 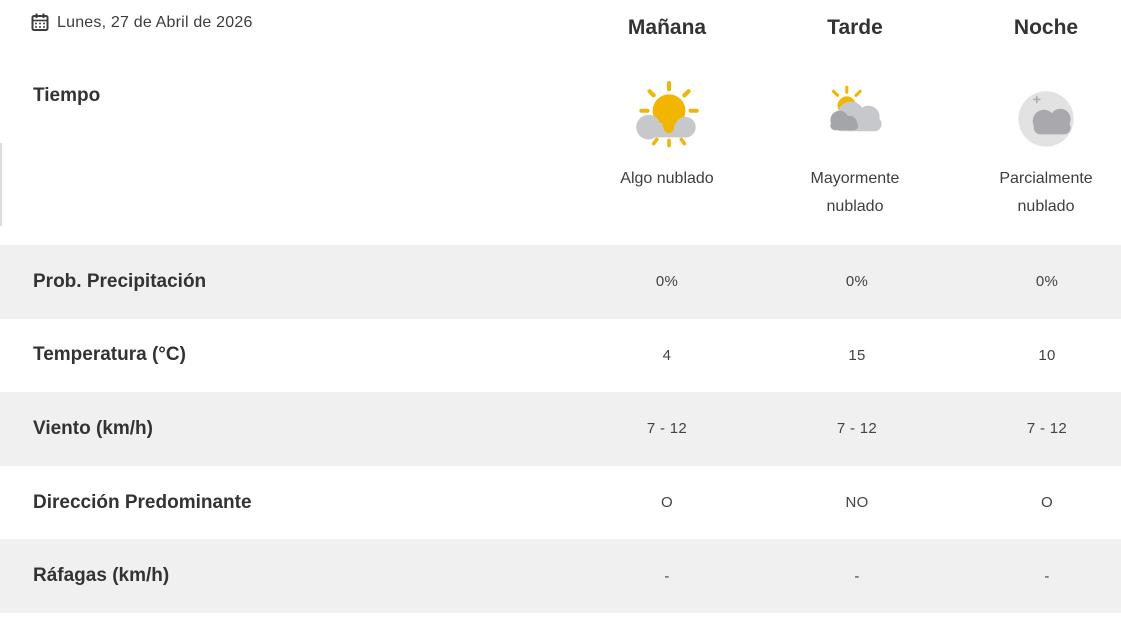 What do you see at coordinates (93, 428) in the screenshot?
I see `row-label: Viento (km/h)` at bounding box center [93, 428].